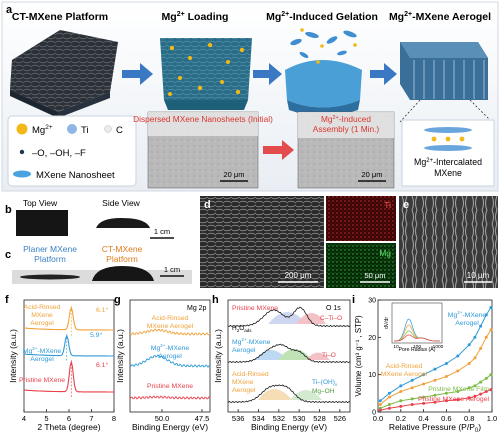  I want to click on panel-letter-a: a, so click(9, 10).